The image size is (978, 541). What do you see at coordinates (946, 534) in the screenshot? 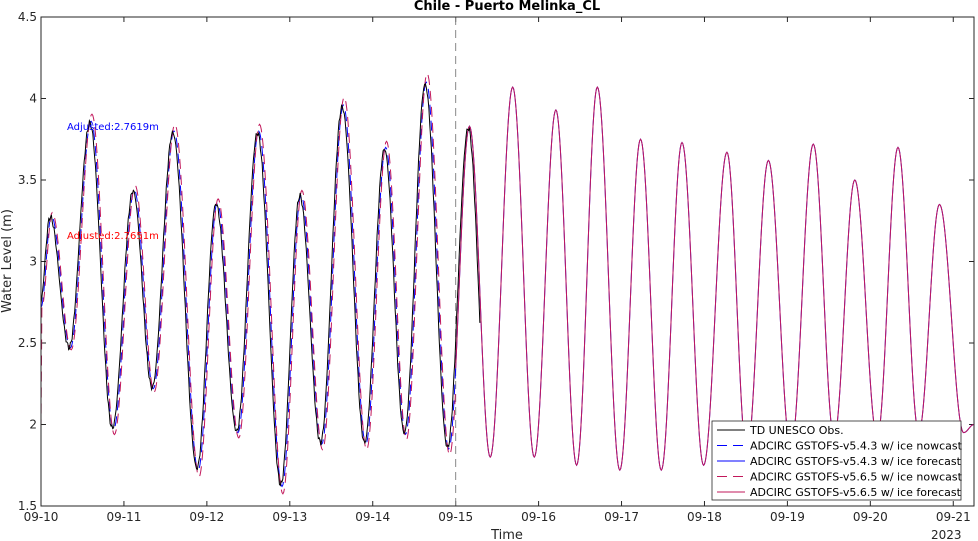
I see `x-axis-year-label: 2023` at bounding box center [946, 534].